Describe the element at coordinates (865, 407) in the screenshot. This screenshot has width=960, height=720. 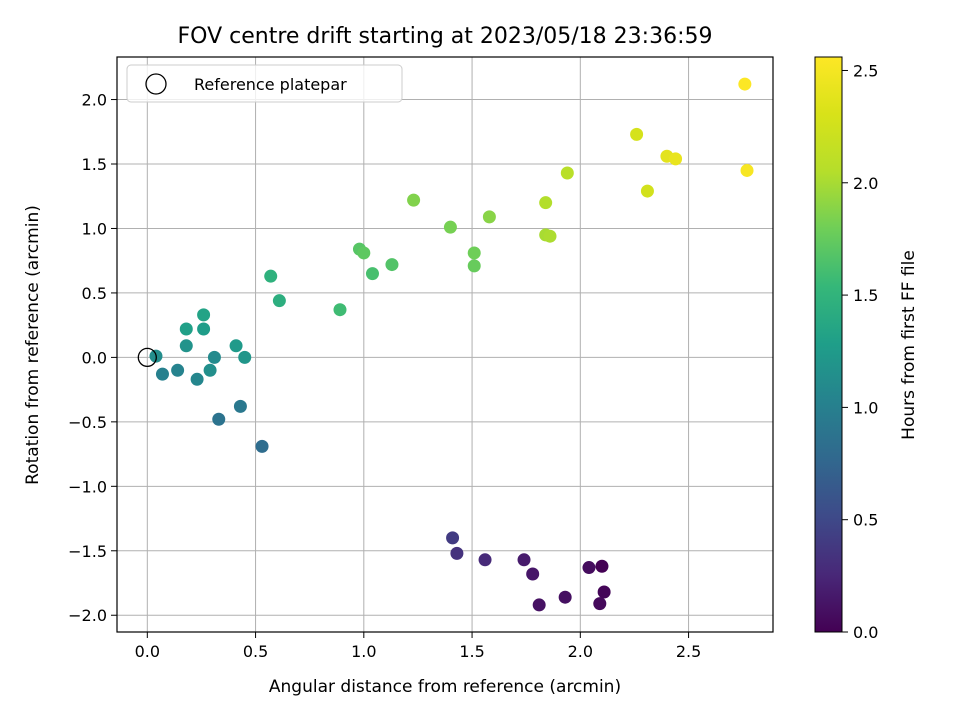
I see `colorbar-tick-label: 1.0` at that location.